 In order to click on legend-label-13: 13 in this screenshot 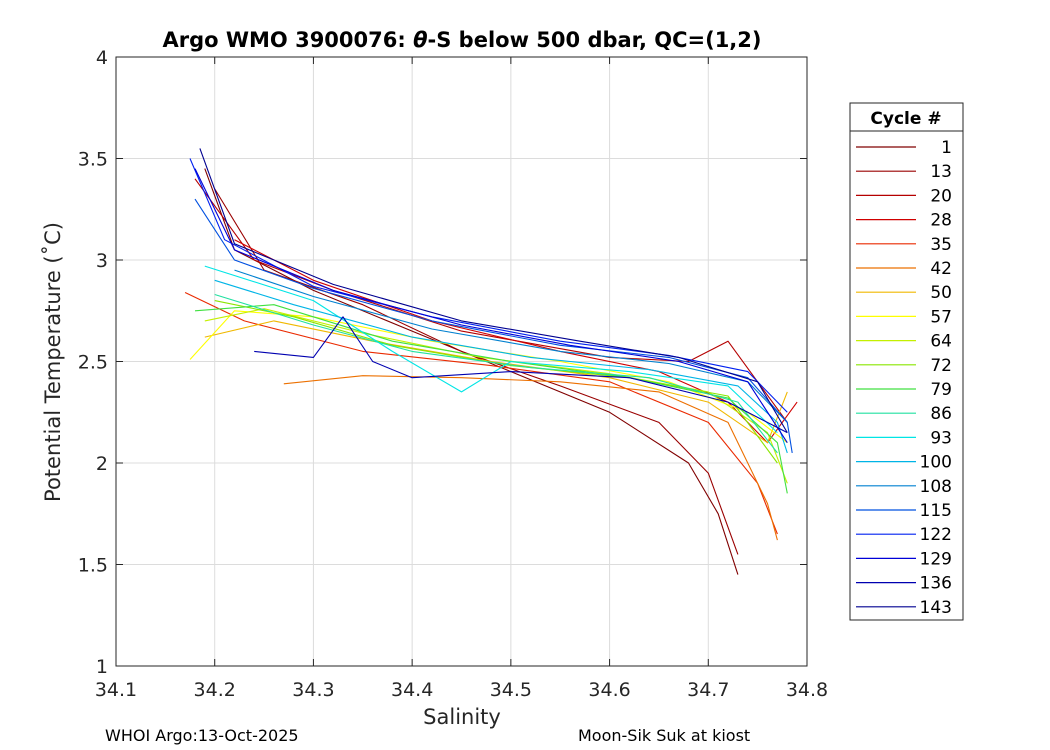, I will do `click(941, 172)`.